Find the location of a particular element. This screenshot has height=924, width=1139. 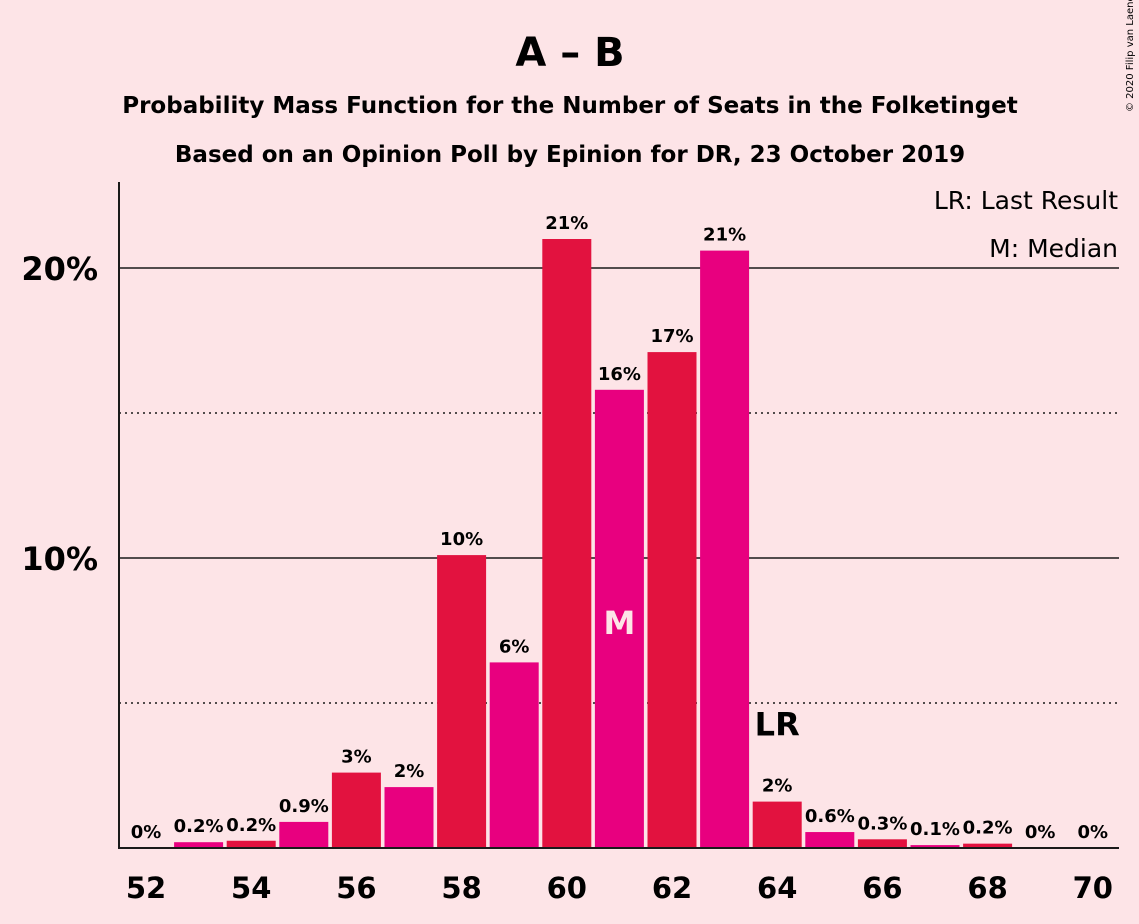

y-axis-ticks: 10% 20% is located at coordinates (59, 414).